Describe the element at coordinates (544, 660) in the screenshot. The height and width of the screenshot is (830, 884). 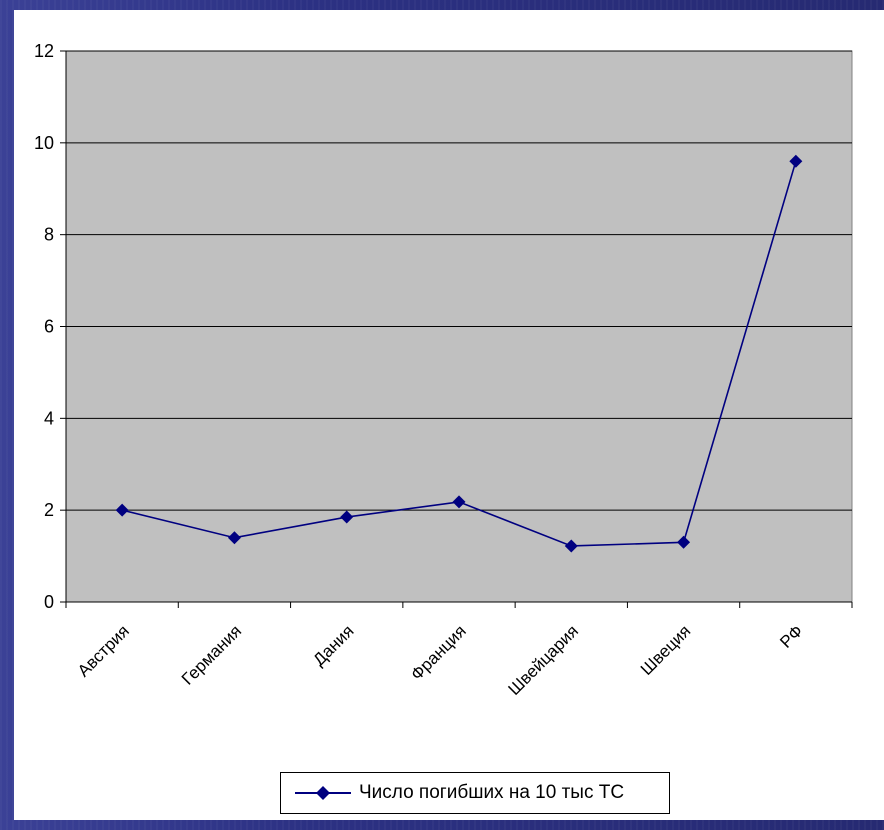
I see `x-category-label: Швейцария` at that location.